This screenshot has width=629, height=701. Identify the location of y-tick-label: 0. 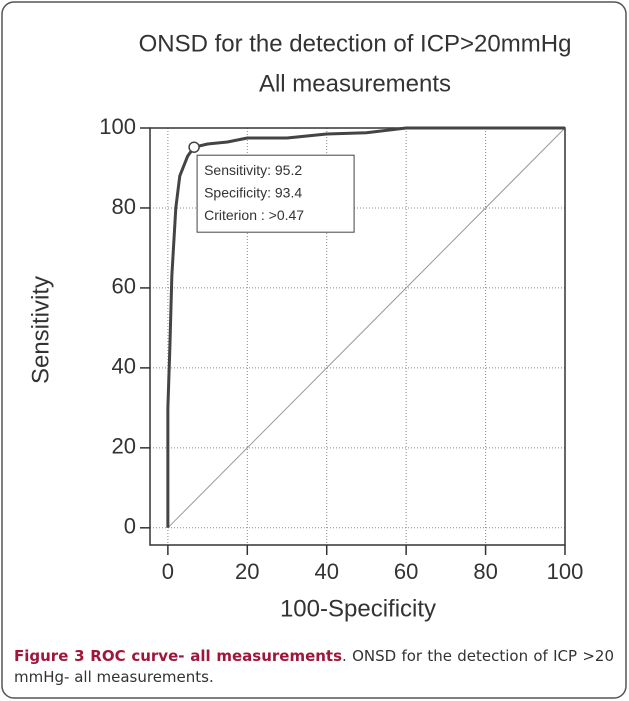
(130, 526).